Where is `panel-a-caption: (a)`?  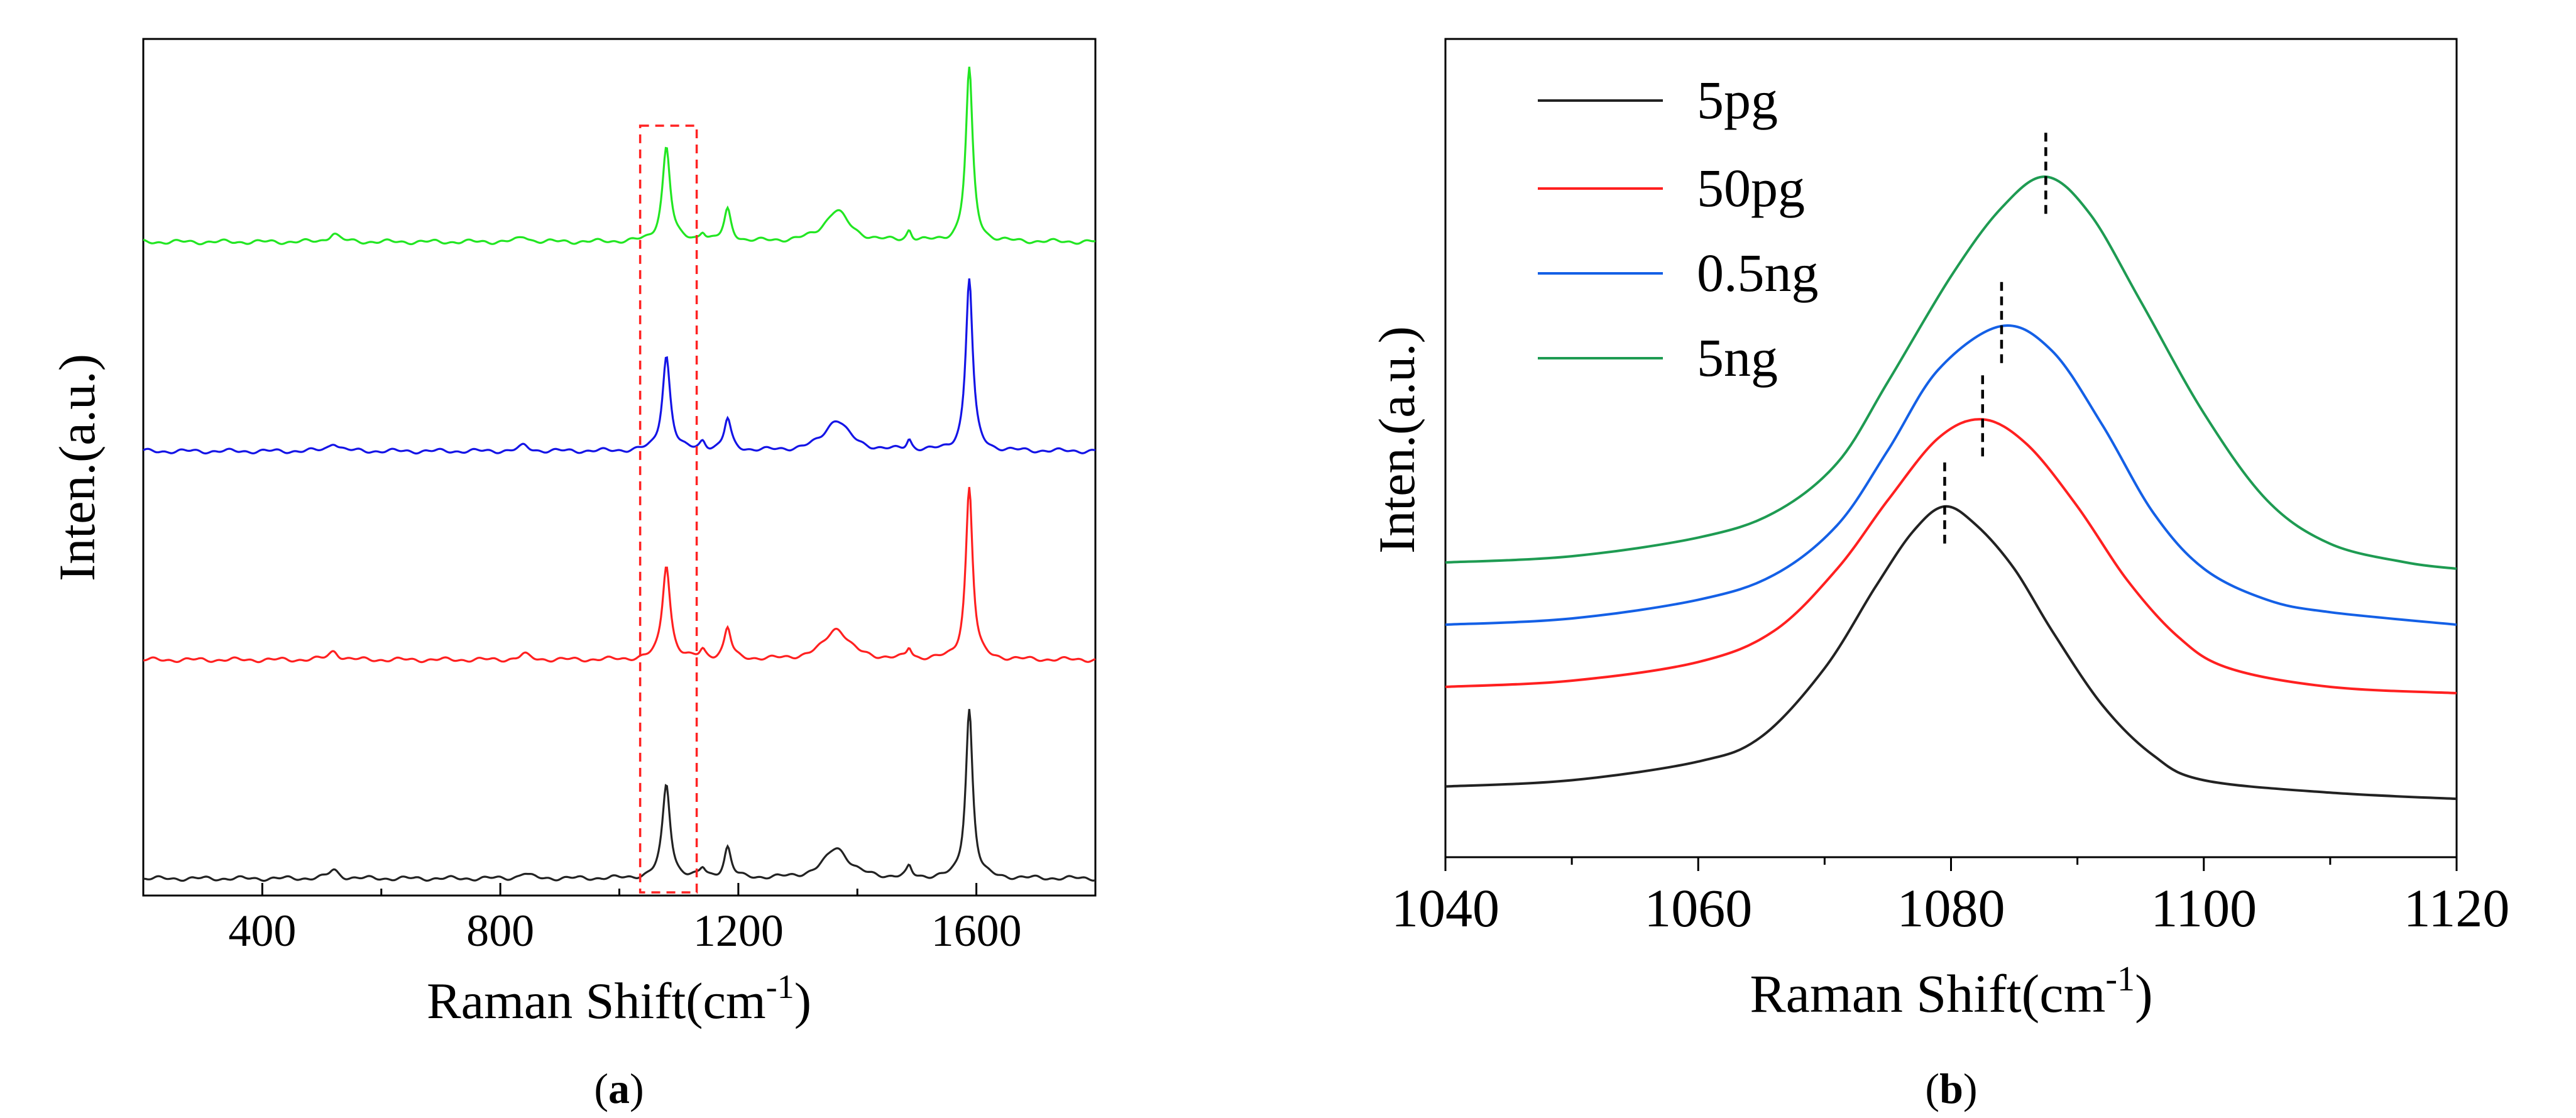 panel-a-caption: (a) is located at coordinates (619, 1088).